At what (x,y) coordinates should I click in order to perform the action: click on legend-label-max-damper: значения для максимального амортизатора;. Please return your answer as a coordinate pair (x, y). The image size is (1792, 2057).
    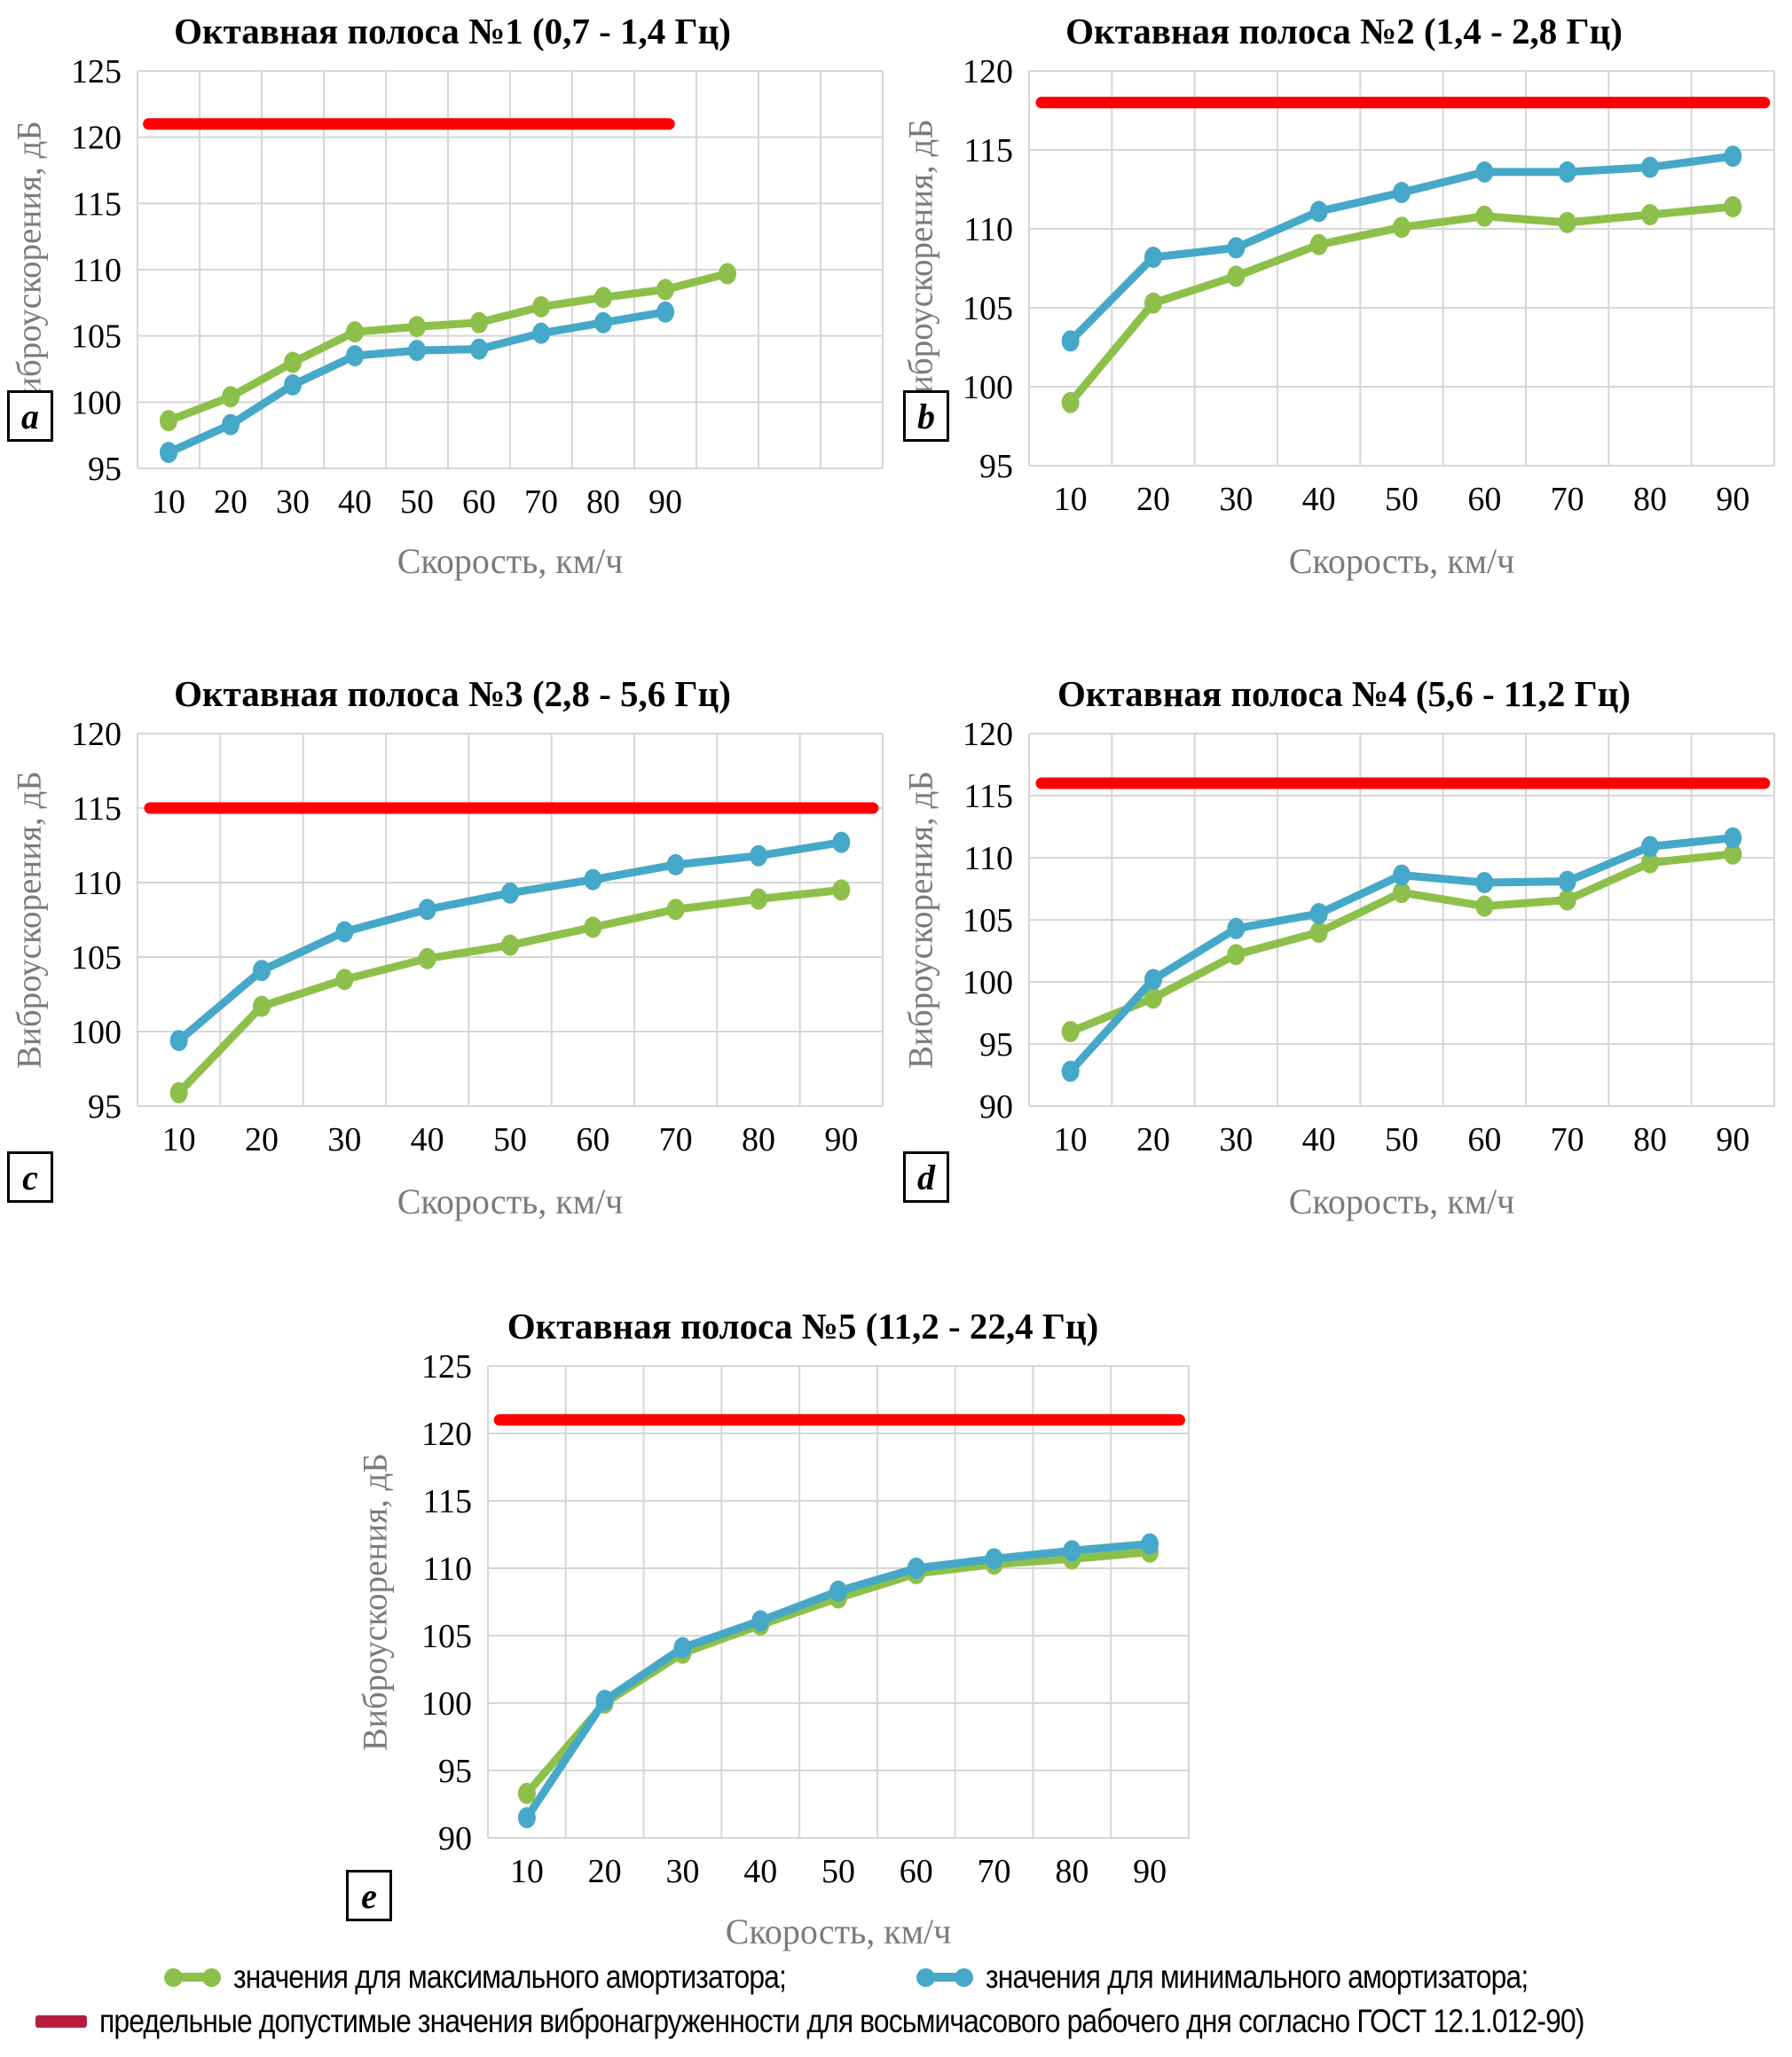
    Looking at the image, I should click on (510, 1977).